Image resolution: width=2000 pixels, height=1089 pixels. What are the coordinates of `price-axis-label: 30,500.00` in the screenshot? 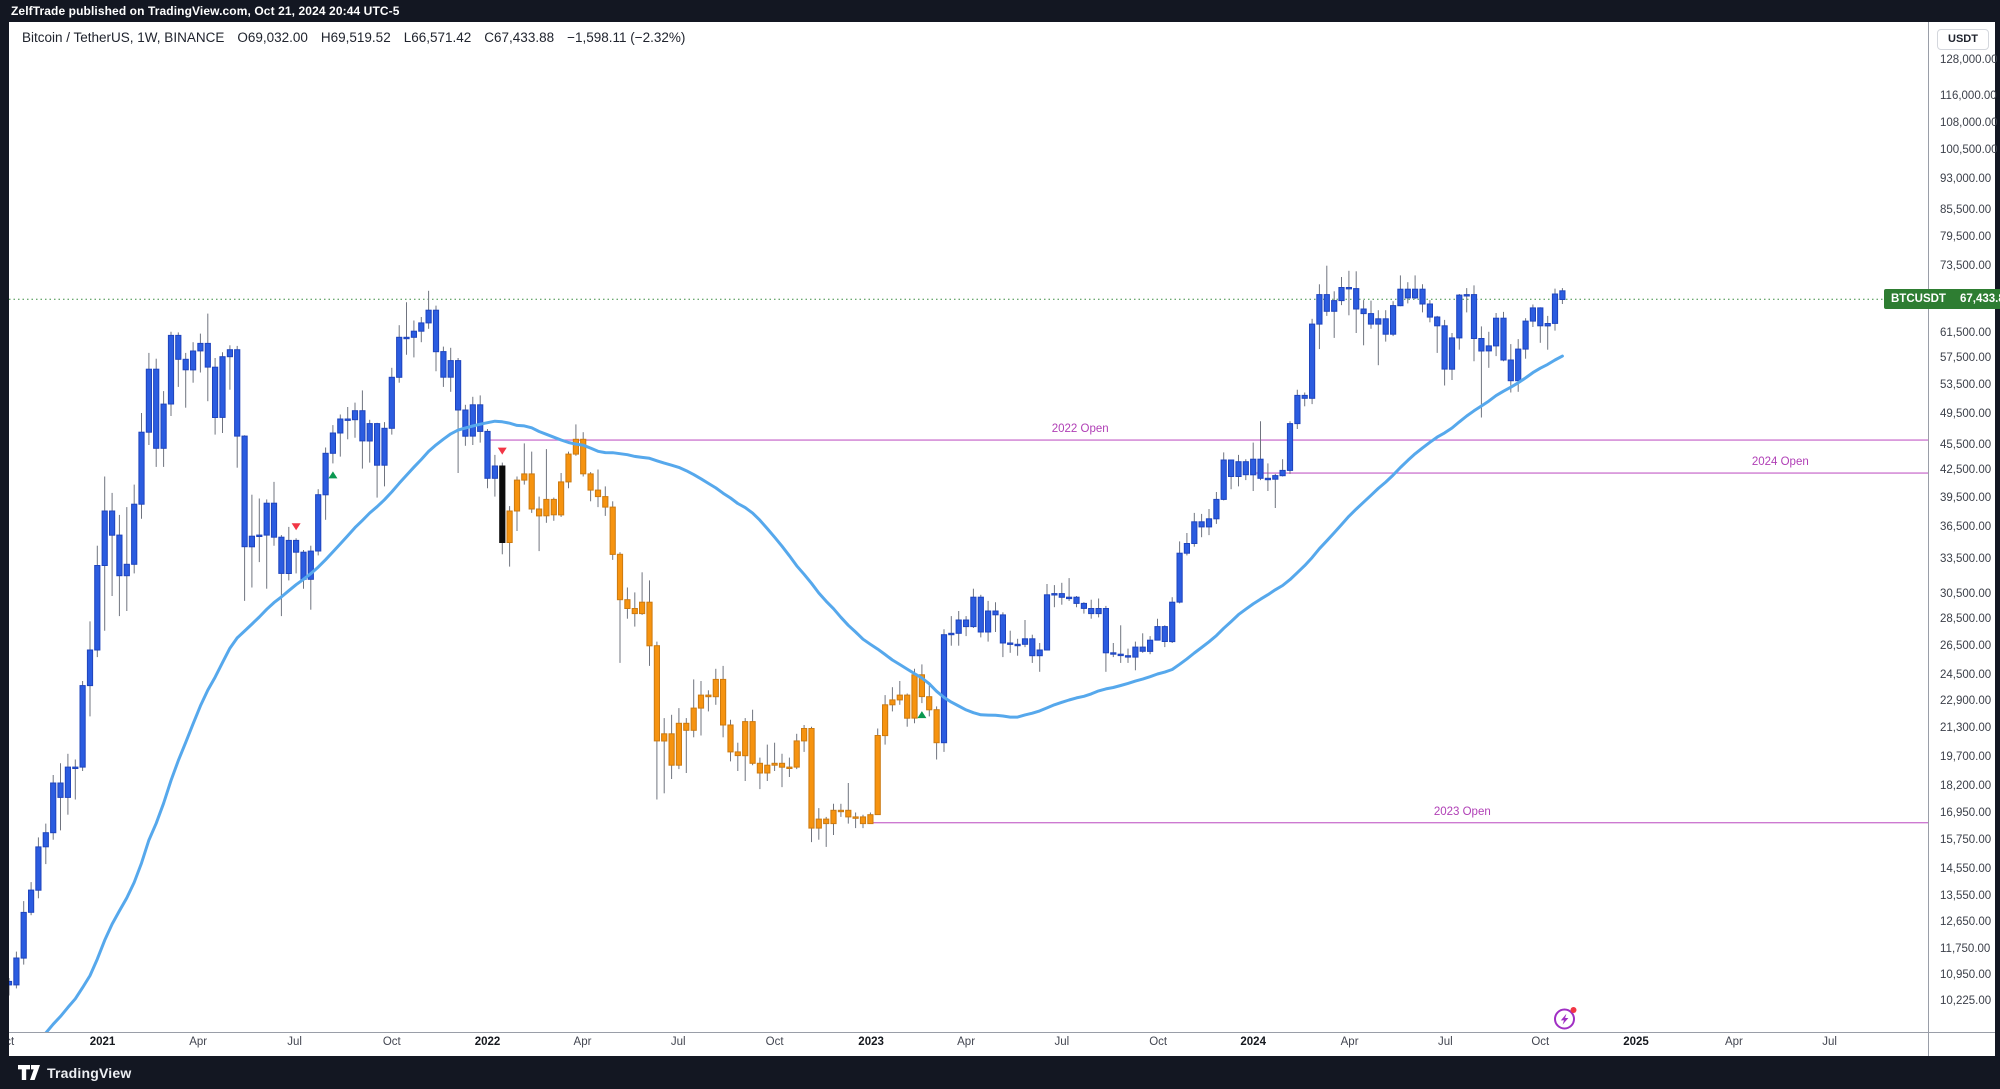 It's located at (1966, 593).